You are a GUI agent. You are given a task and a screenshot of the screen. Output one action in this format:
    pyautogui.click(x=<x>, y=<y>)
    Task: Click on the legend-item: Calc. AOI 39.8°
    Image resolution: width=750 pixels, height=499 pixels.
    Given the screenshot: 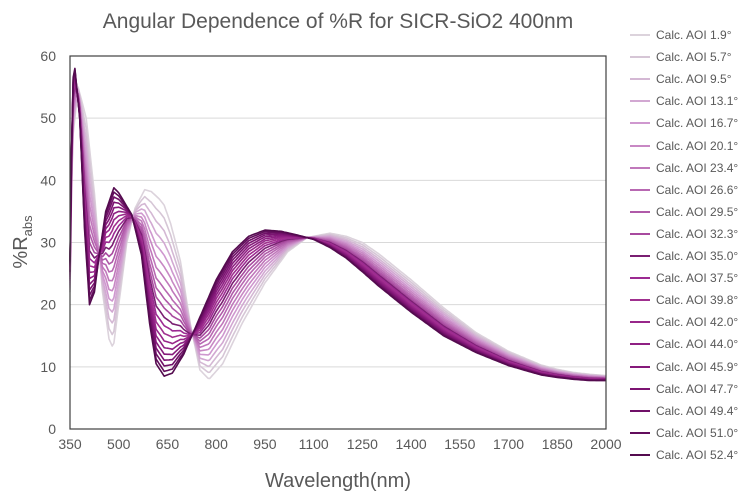 What is the action you would take?
    pyautogui.click(x=684, y=300)
    